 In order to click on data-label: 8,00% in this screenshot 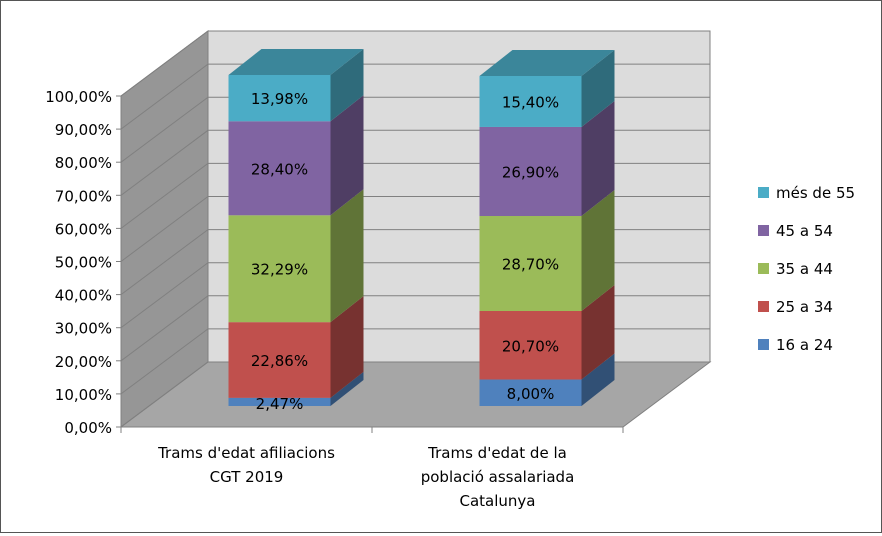, I will do `click(531, 394)`.